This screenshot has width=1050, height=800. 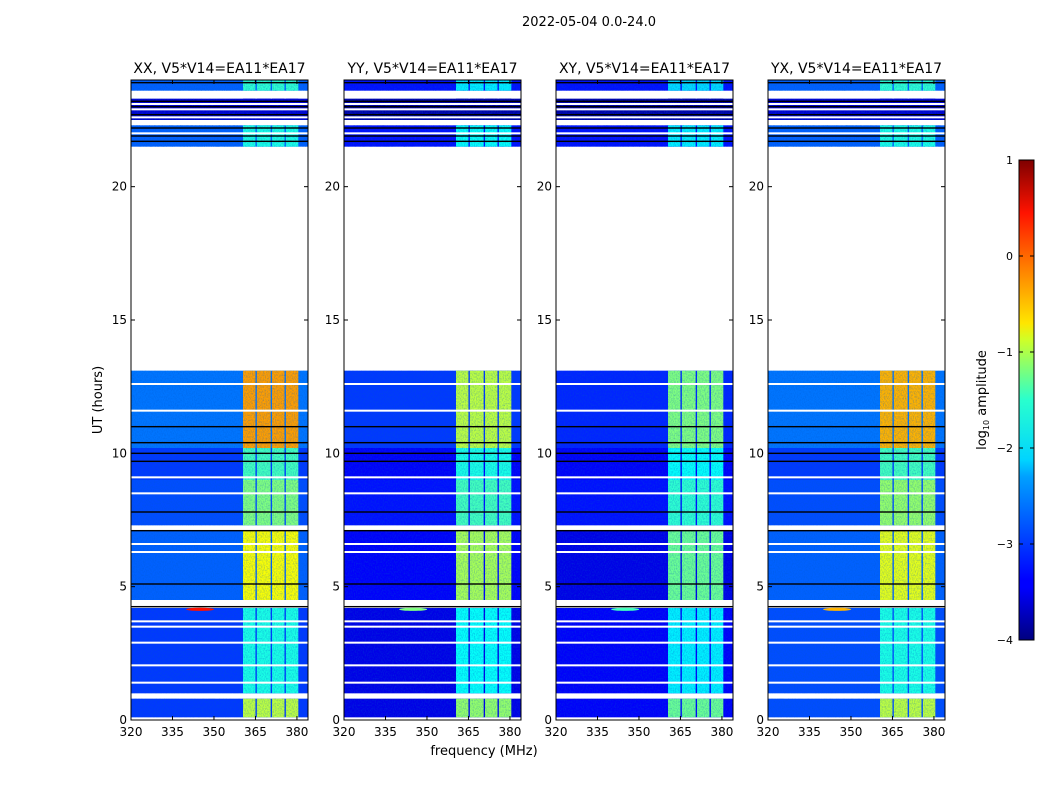 I want to click on colorbar-label-sub: 10, so click(x=986, y=425).